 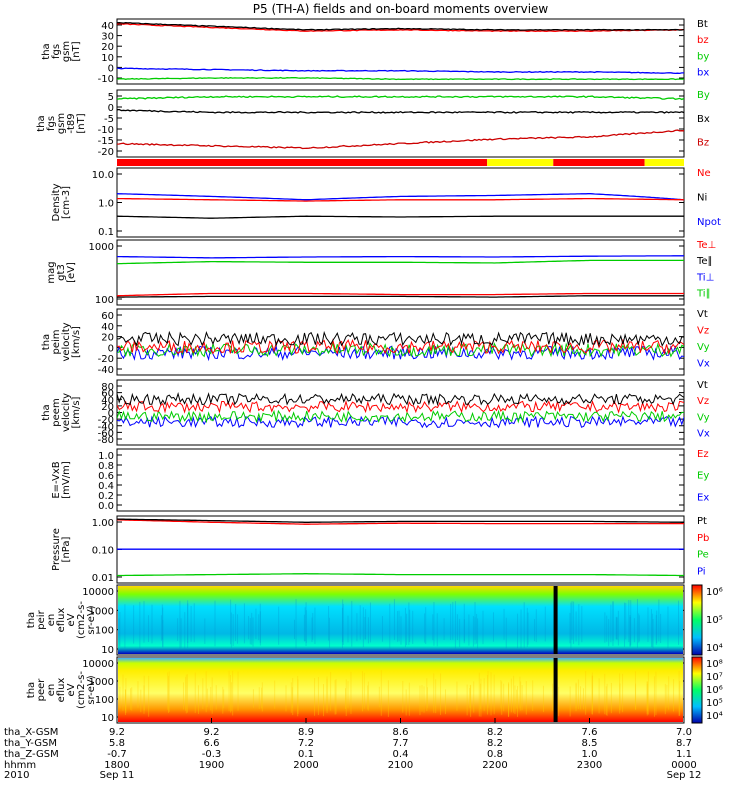 What do you see at coordinates (56, 412) in the screenshot?
I see `panel-ylabel: peem` at bounding box center [56, 412].